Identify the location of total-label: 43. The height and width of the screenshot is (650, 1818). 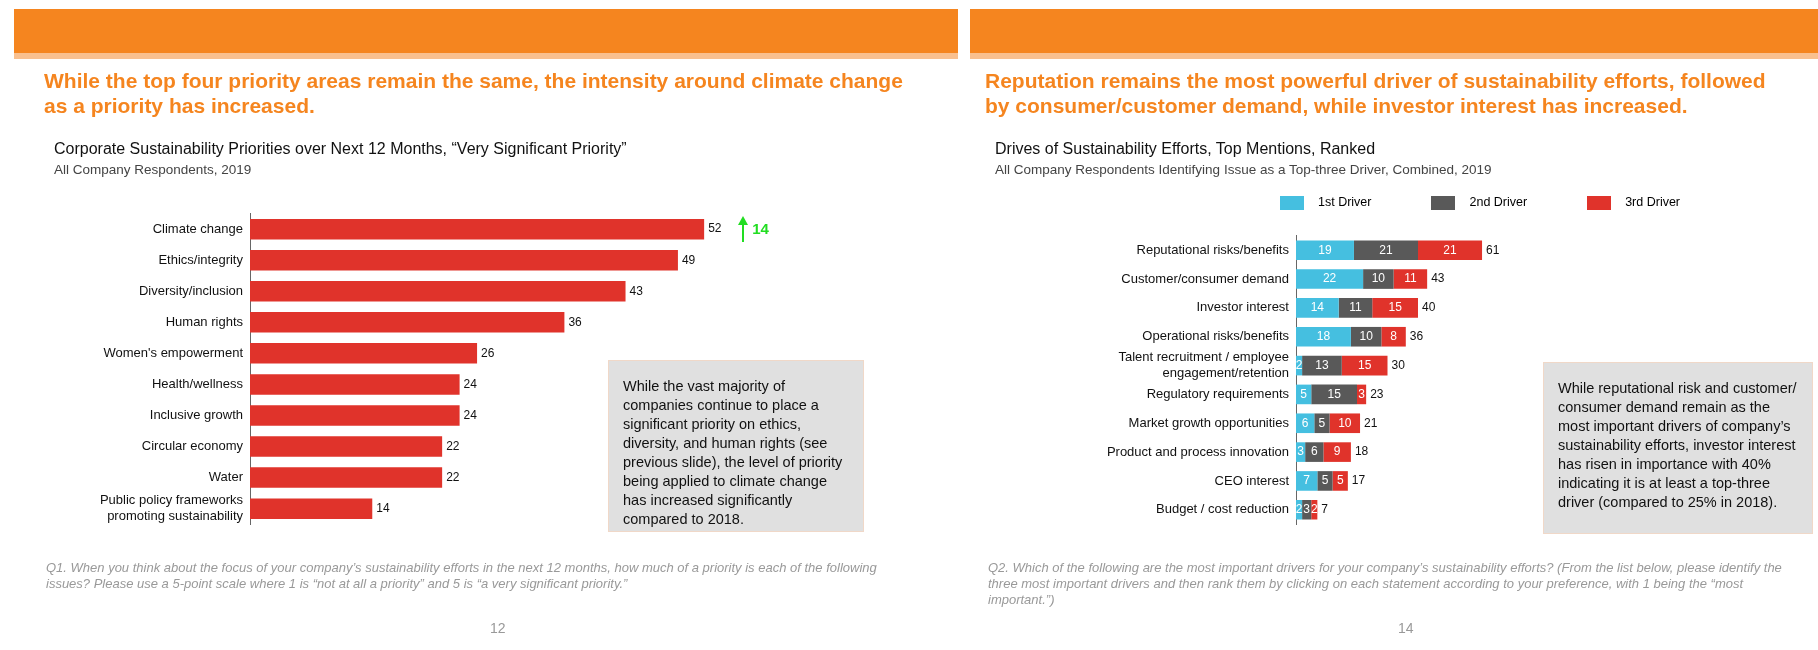
(1438, 278).